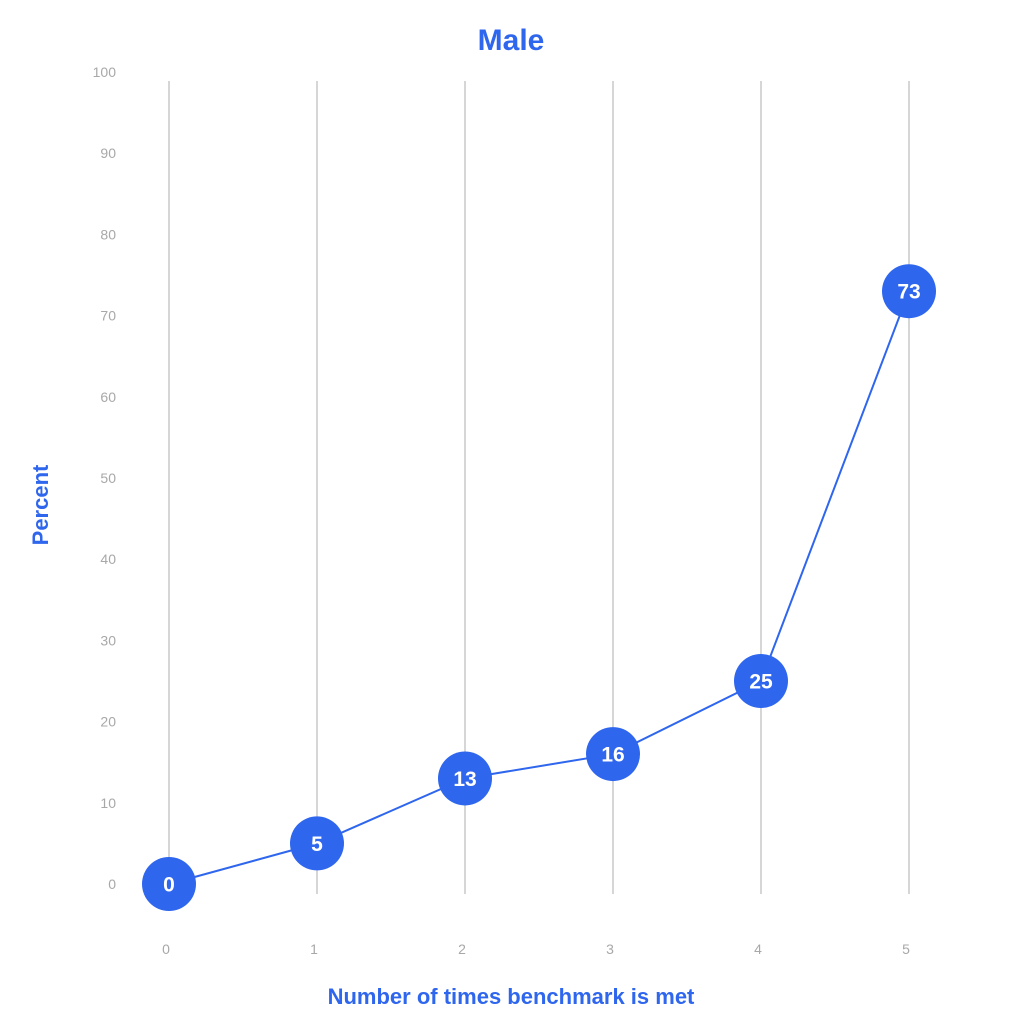 This screenshot has height=1024, width=1024. Describe the element at coordinates (112, 884) in the screenshot. I see `y-tick-label: 0` at that location.